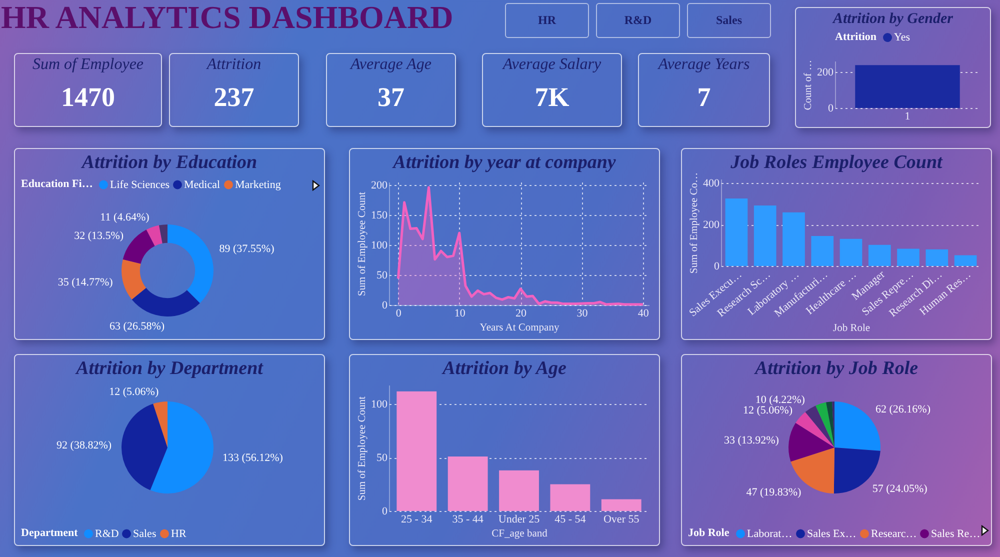  I want to click on x-tick-label: 25 - 34, so click(417, 520).